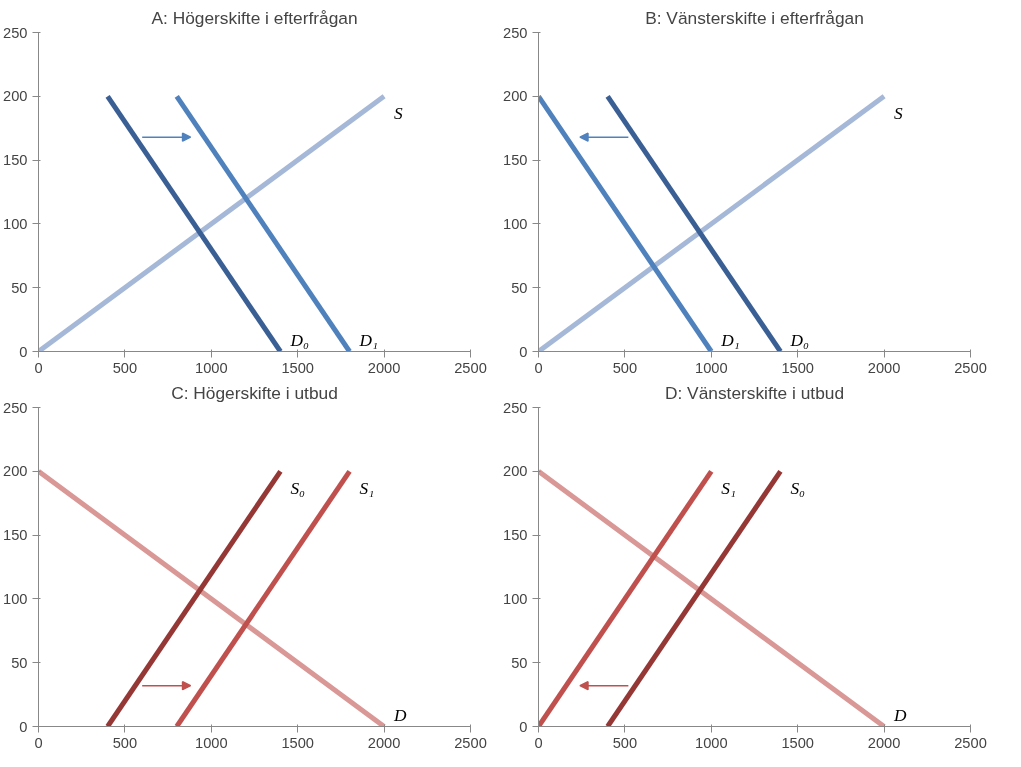 This screenshot has width=1021, height=767. What do you see at coordinates (754, 392) in the screenshot?
I see `chart-title: D: Vänsterskifte i utbud` at bounding box center [754, 392].